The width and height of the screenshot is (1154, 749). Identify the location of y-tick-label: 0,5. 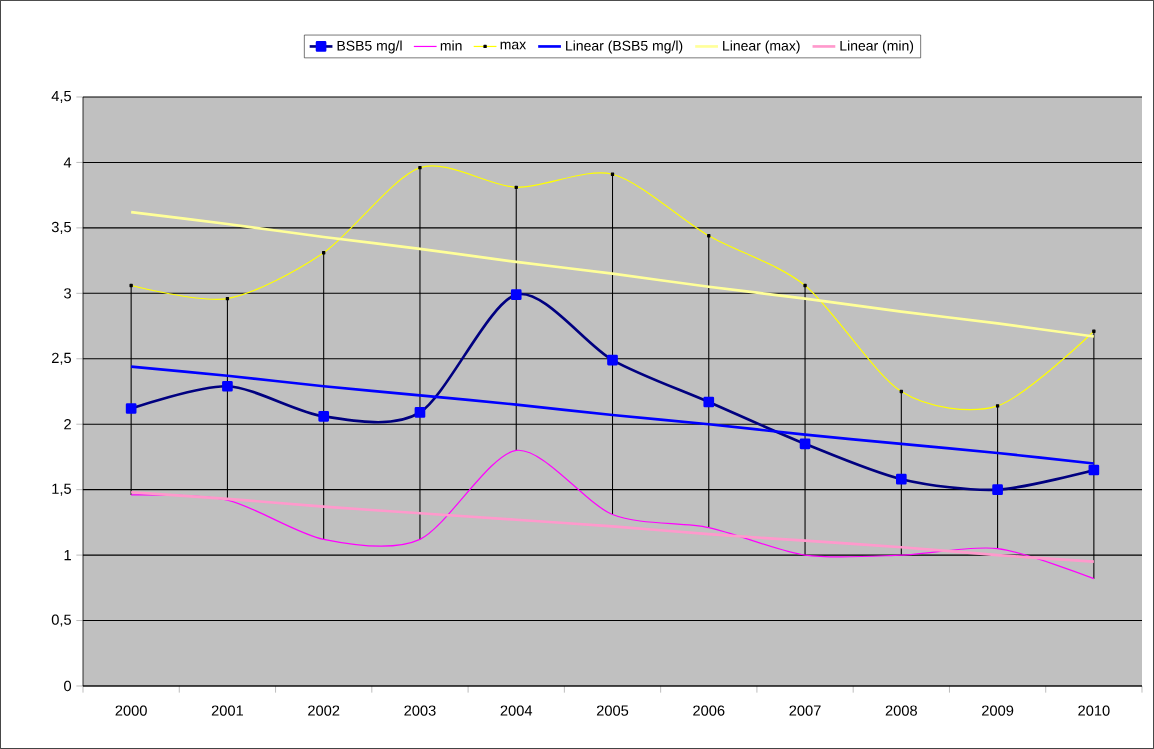
(61, 620).